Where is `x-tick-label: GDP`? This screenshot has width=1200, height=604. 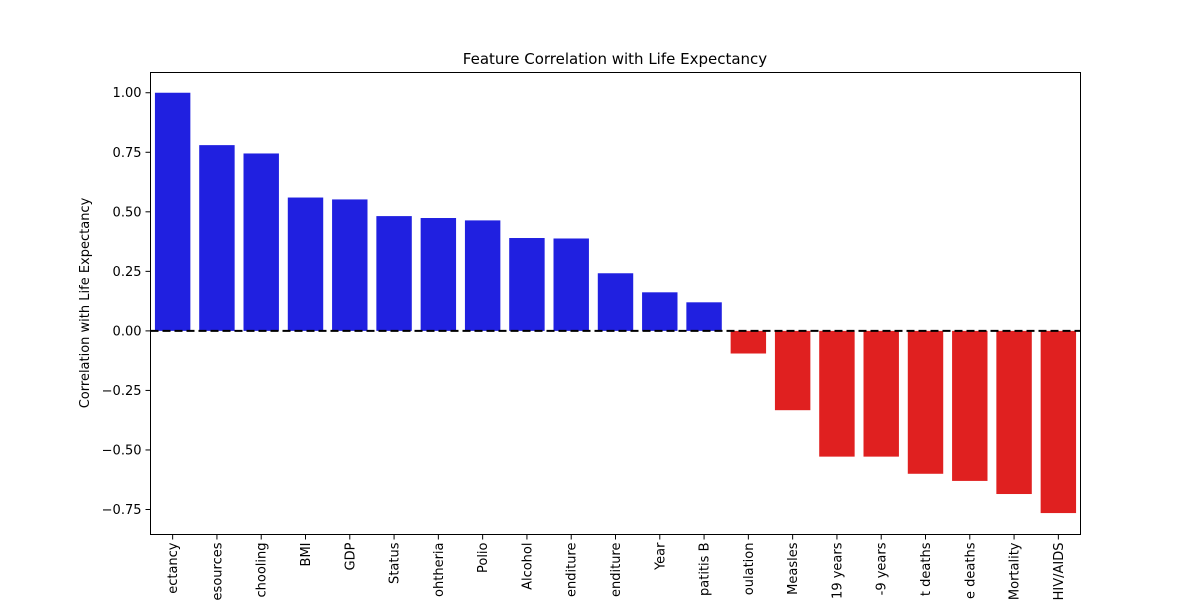 x-tick-label: GDP is located at coordinates (350, 556).